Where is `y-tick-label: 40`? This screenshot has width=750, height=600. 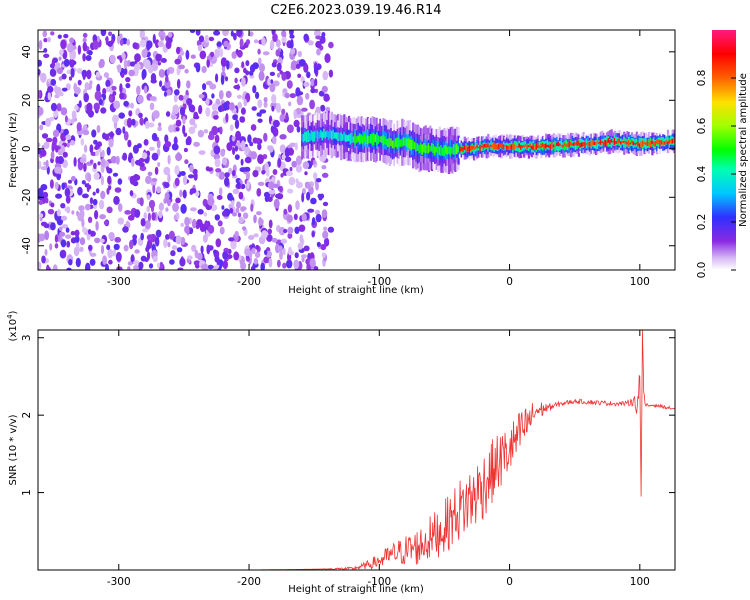 y-tick-label: 40 is located at coordinates (27, 51).